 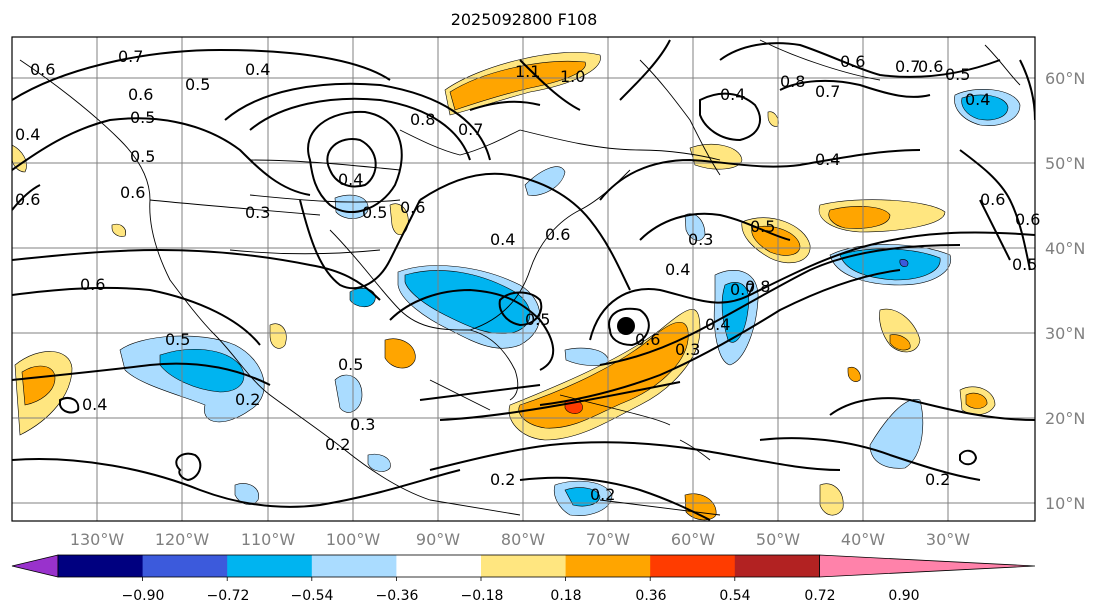 What do you see at coordinates (904, 263) in the screenshot?
I see `shade-atl-purple` at bounding box center [904, 263].